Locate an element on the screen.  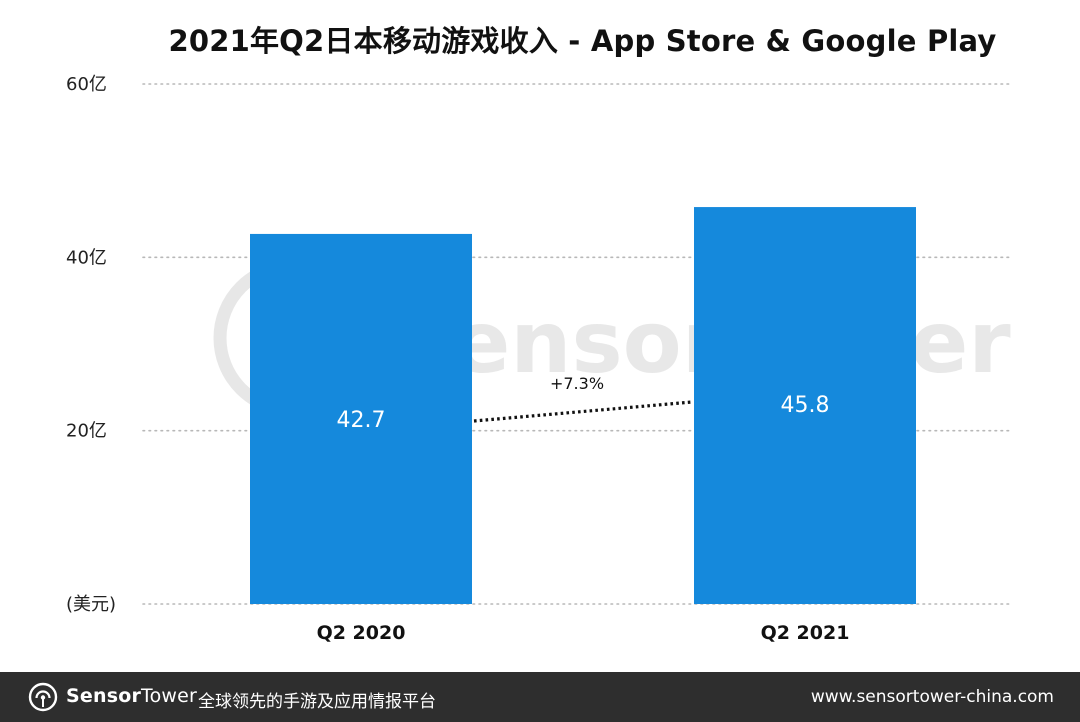
sensortower-logo-icon is located at coordinates (43, 697).